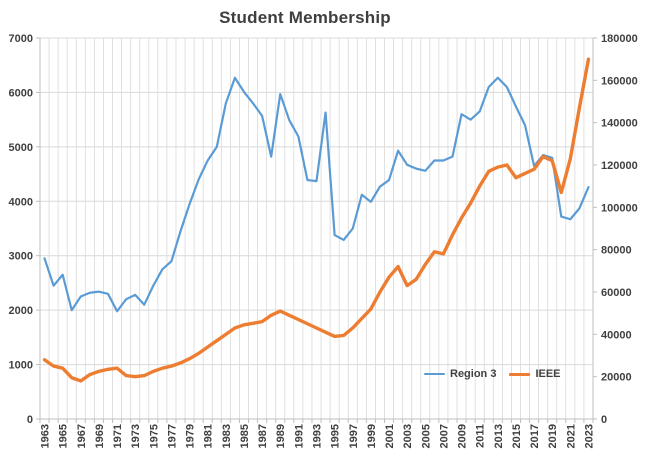 The image size is (650, 463). What do you see at coordinates (318, 436) in the screenshot?
I see `x-tick-label: 1993` at bounding box center [318, 436].